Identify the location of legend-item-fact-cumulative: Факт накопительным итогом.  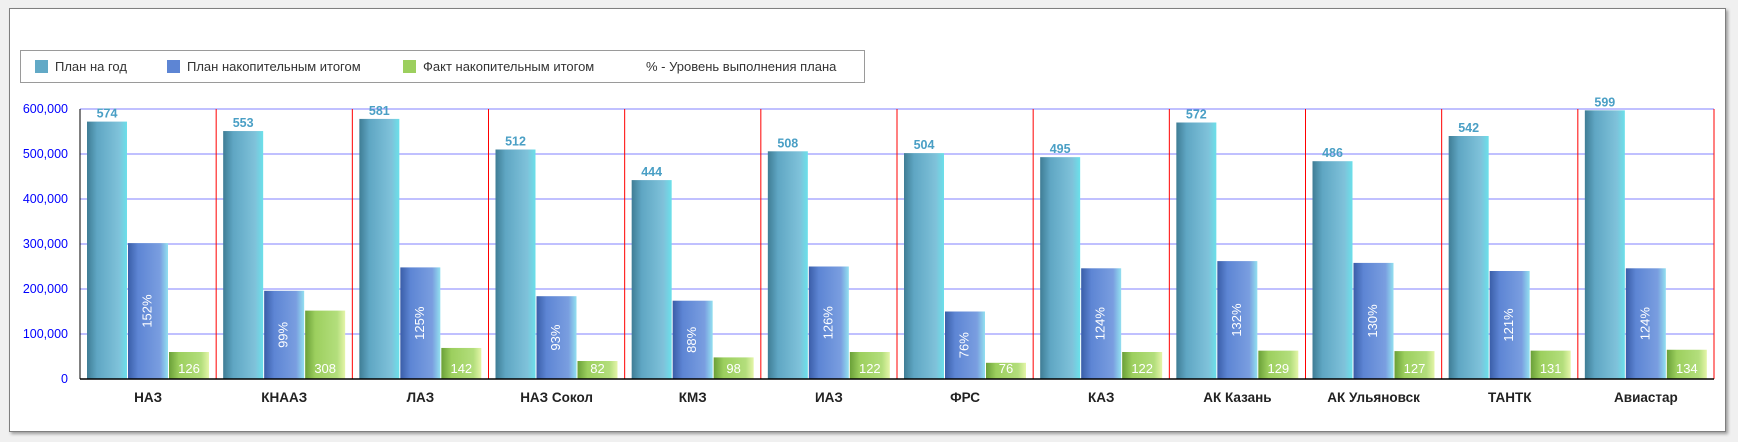
(498, 66).